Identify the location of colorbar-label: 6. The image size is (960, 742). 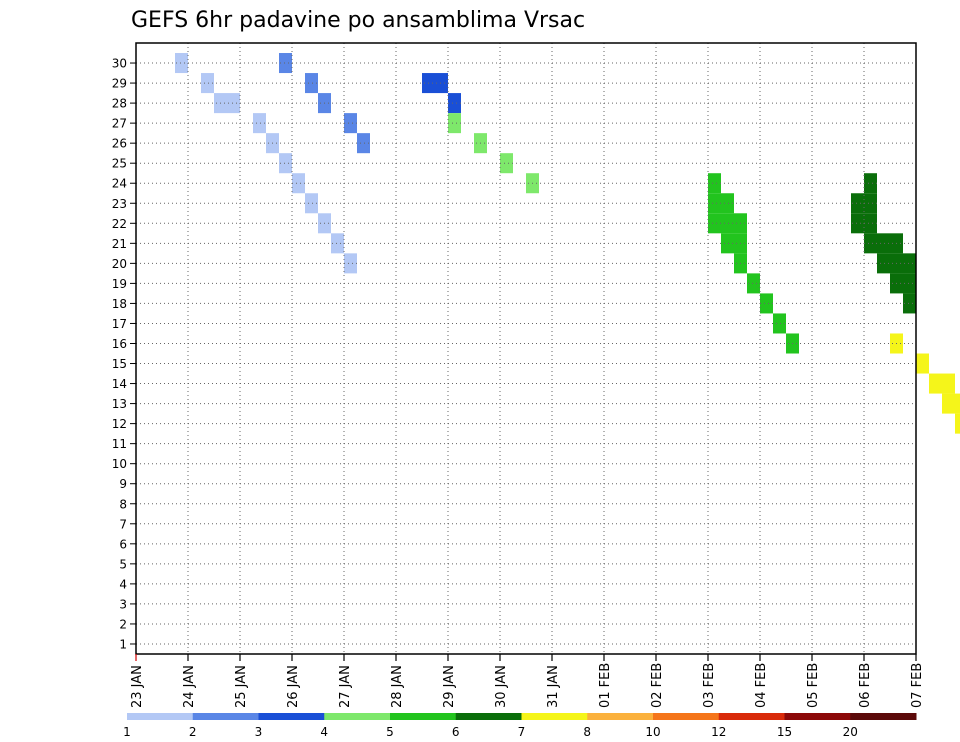
(456, 732).